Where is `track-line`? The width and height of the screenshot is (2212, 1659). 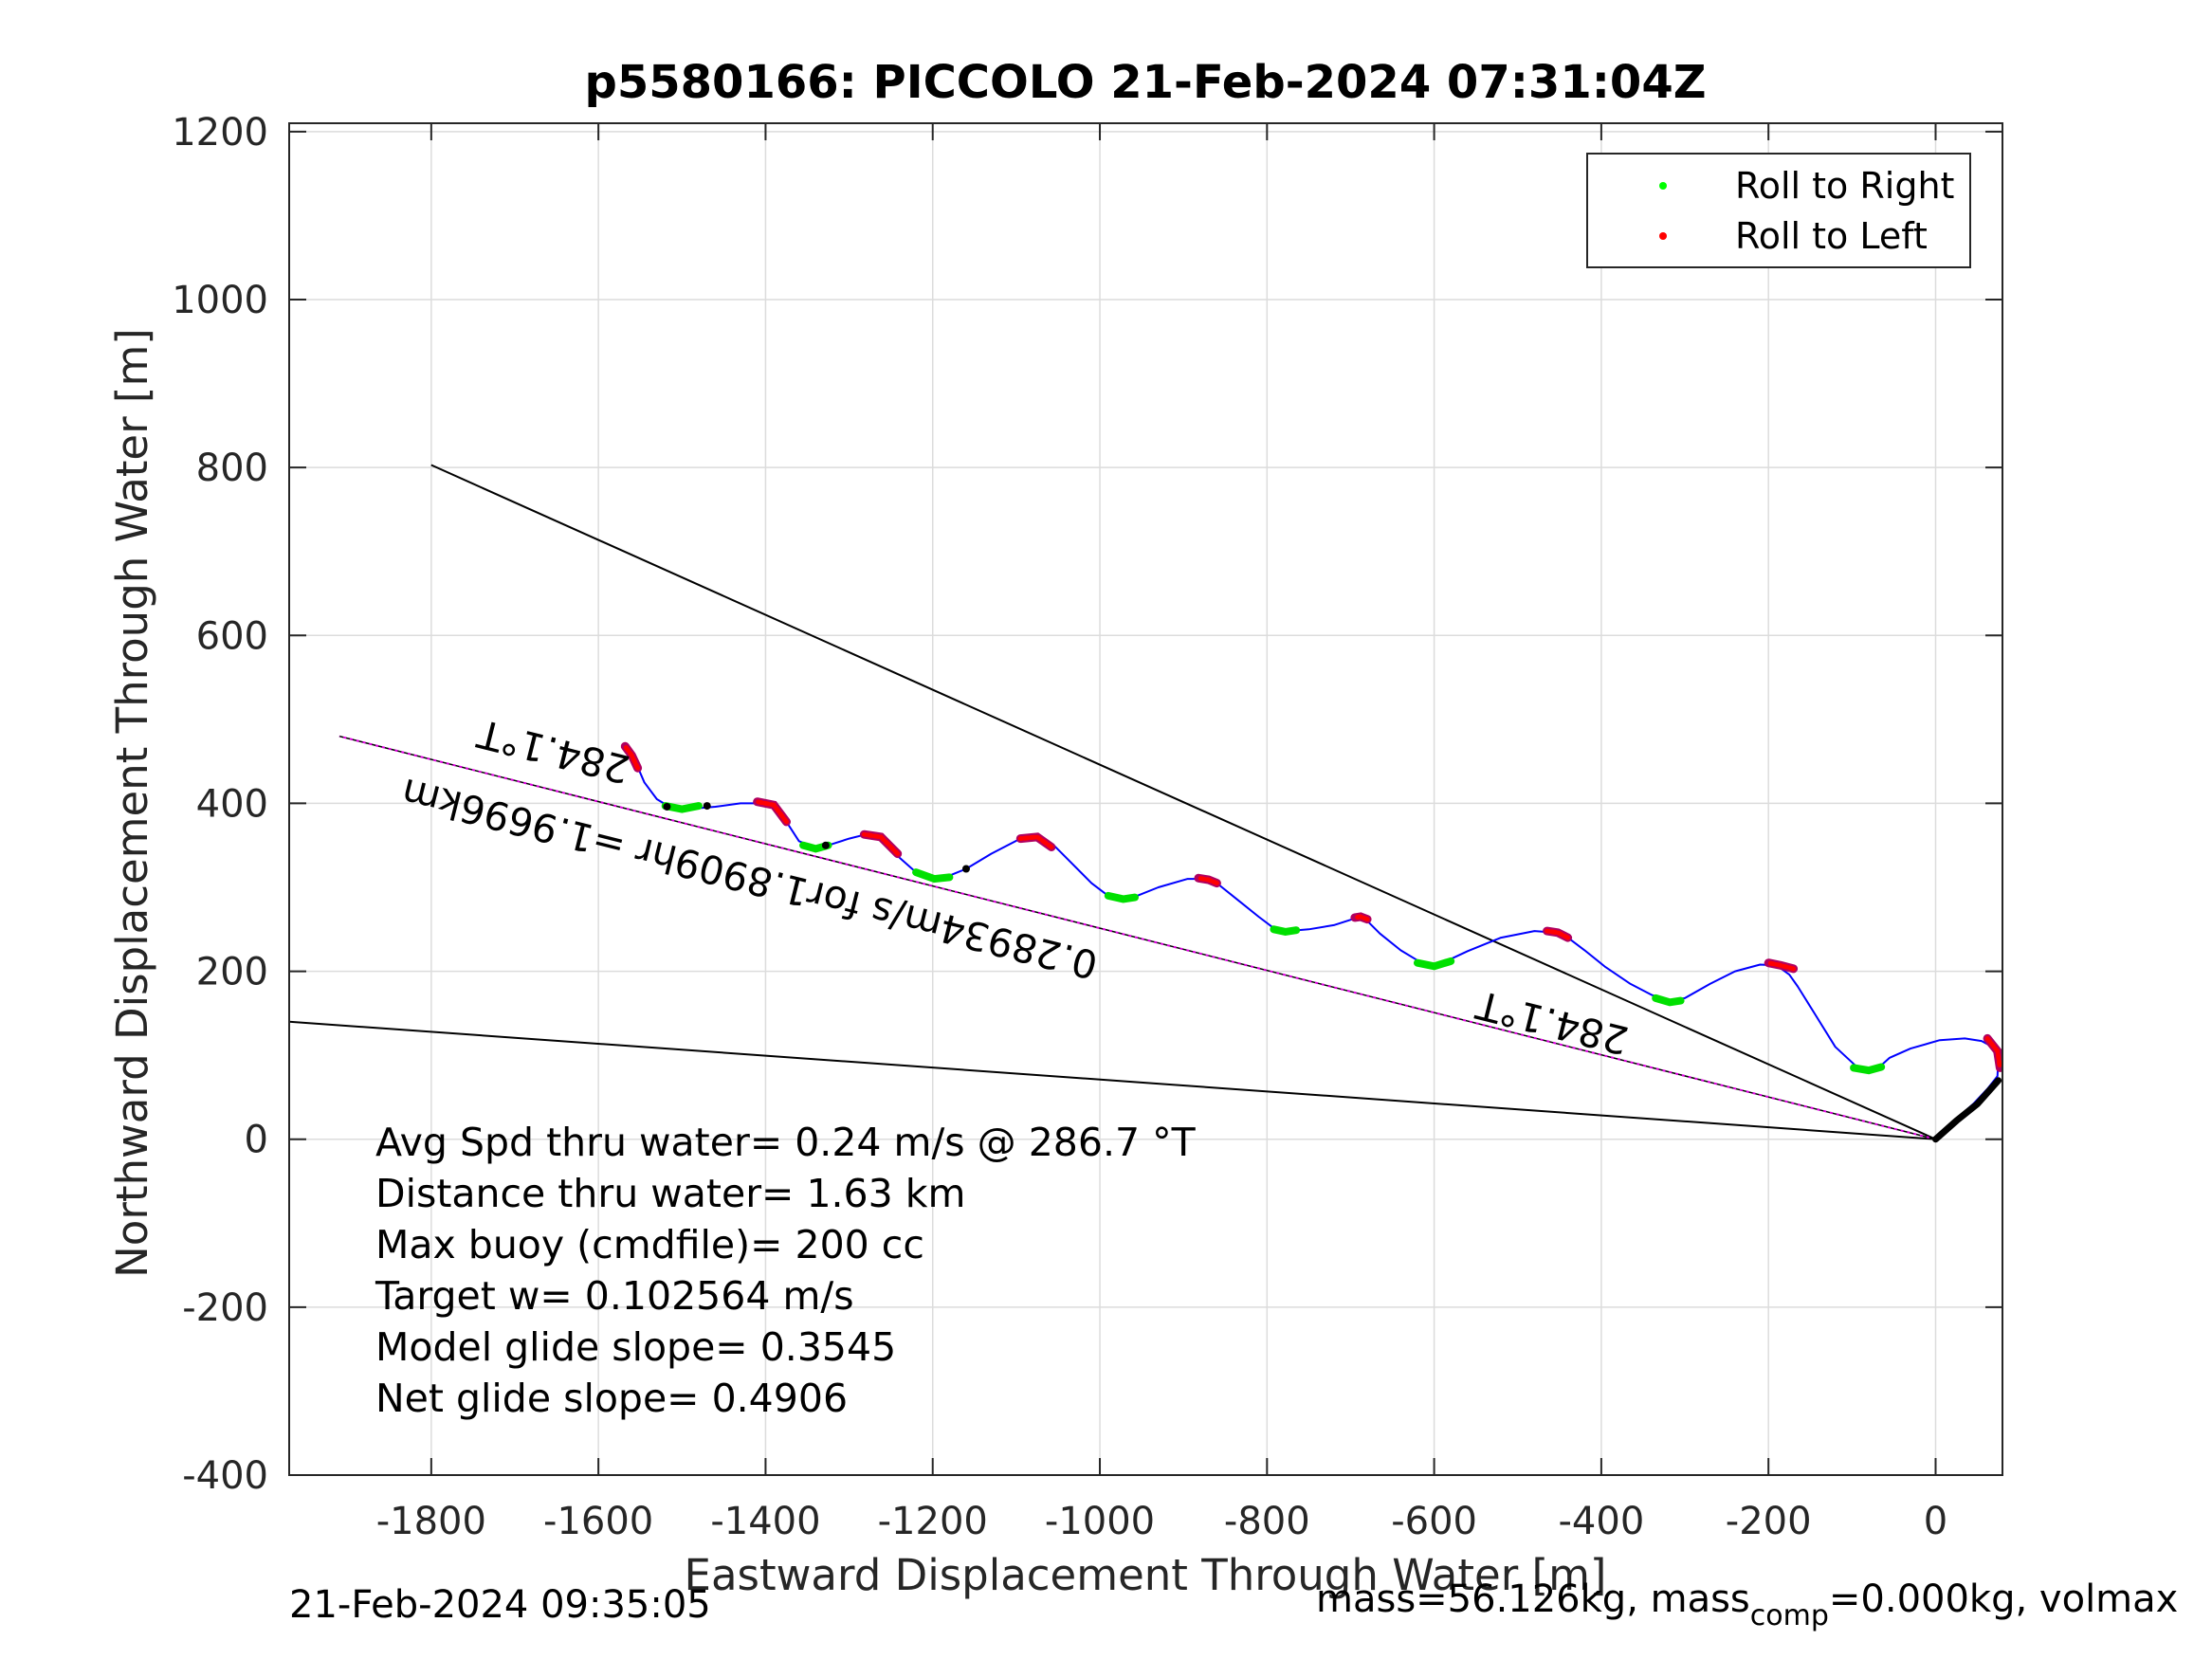
track-line is located at coordinates (1313, 943).